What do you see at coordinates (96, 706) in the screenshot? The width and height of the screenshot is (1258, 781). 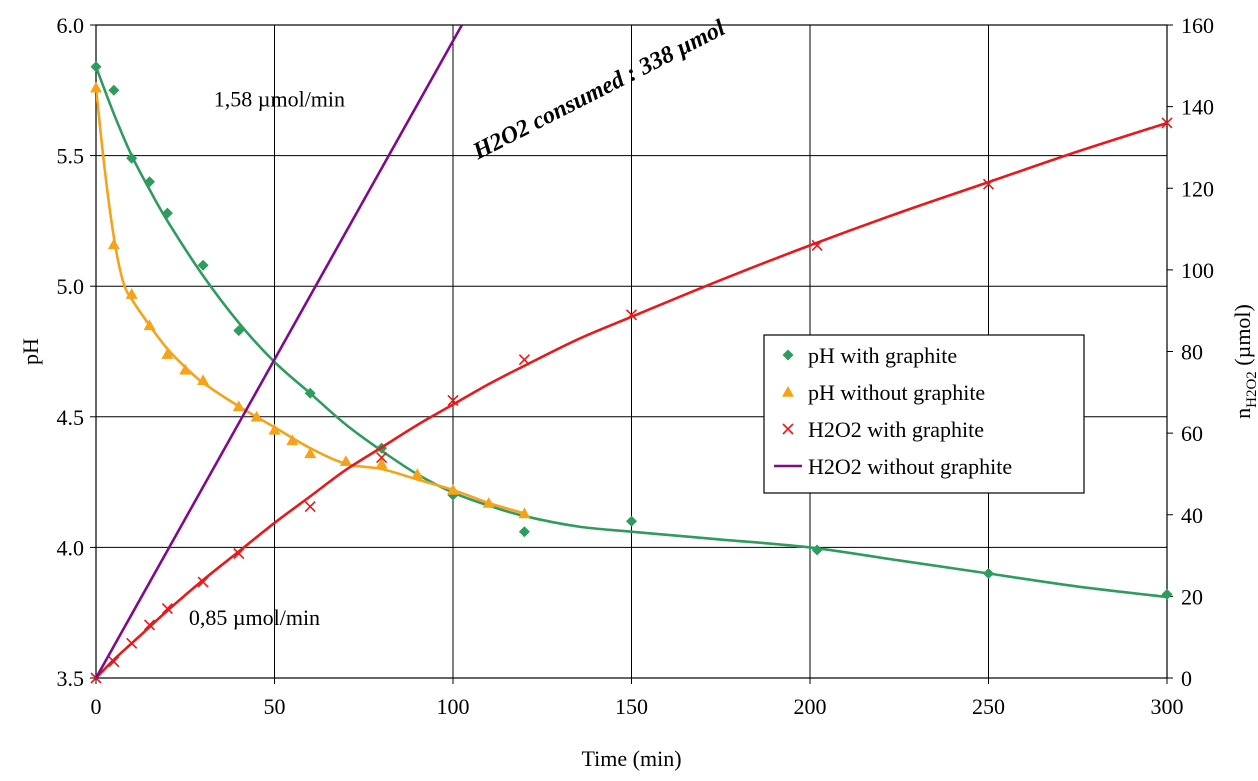 I see `x-tick-label: 0` at bounding box center [96, 706].